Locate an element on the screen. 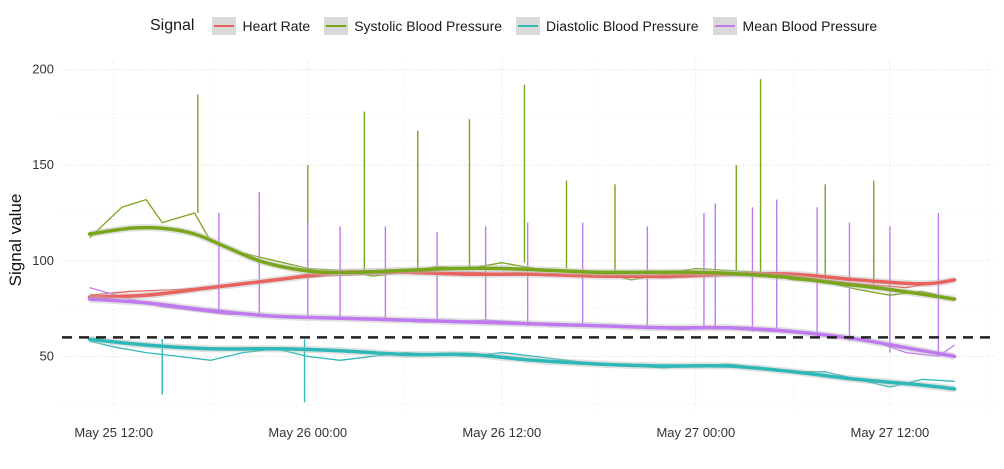 The width and height of the screenshot is (1004, 469). legend-item-heart-rate: Heart Rate is located at coordinates (261, 26).